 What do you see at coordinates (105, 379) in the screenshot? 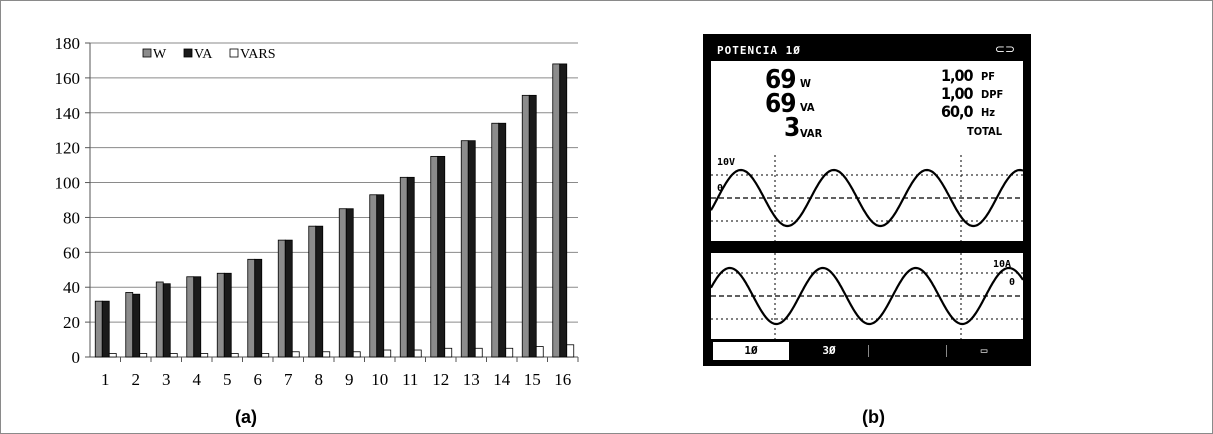
I see `x-tick-label: 1` at bounding box center [105, 379].